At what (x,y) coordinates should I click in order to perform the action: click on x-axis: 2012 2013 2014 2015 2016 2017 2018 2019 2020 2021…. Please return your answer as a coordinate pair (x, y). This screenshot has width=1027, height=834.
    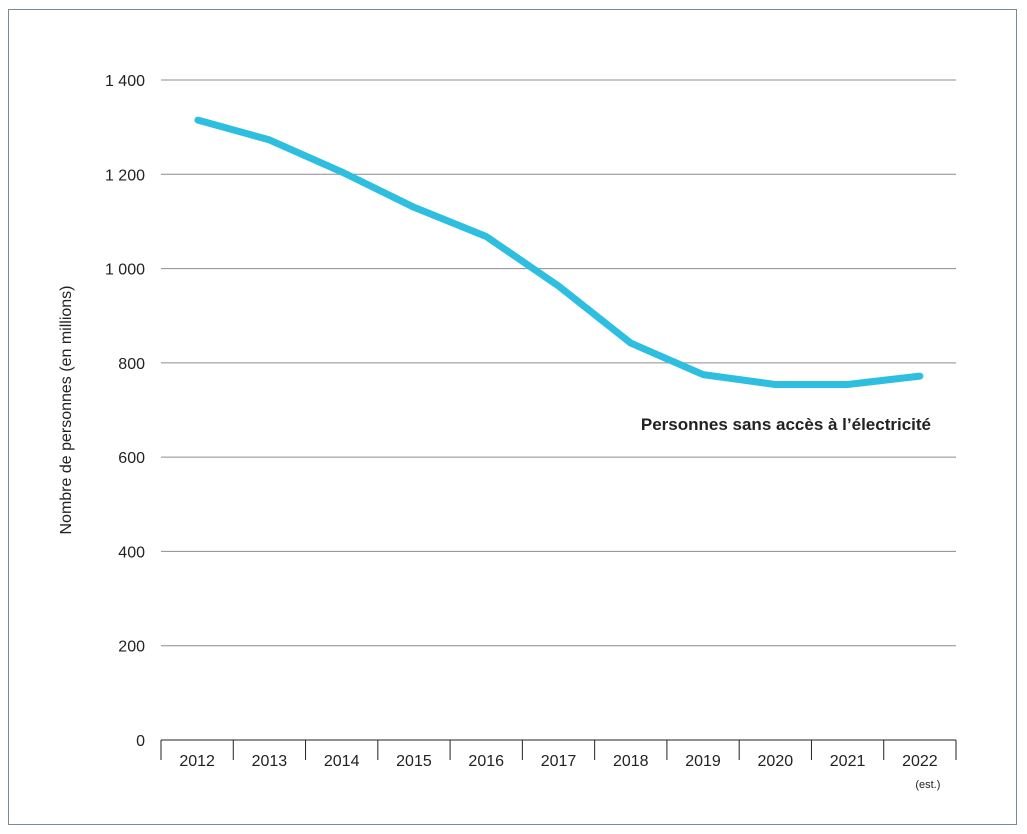
    Looking at the image, I should click on (558, 765).